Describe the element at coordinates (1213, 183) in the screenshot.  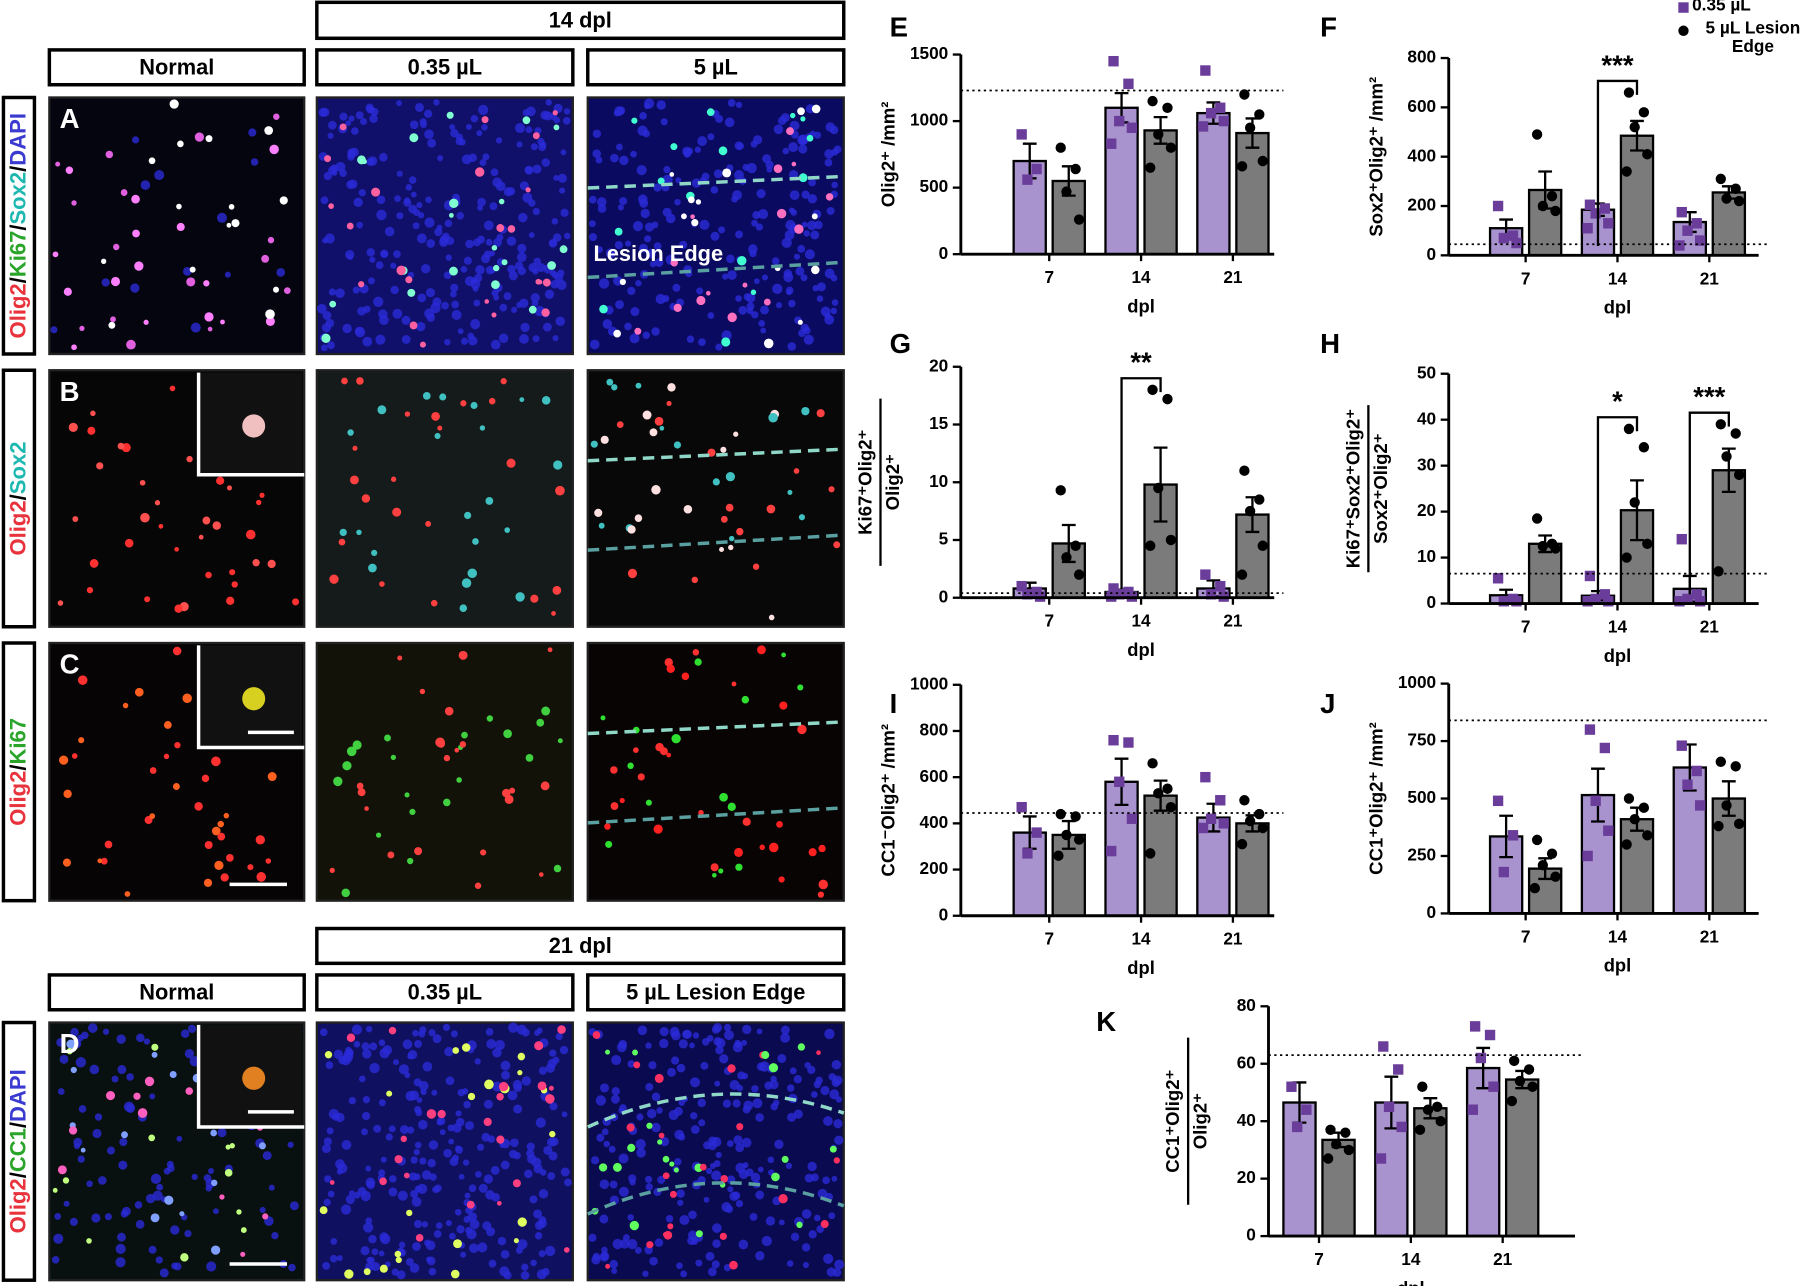
I see `bar` at that location.